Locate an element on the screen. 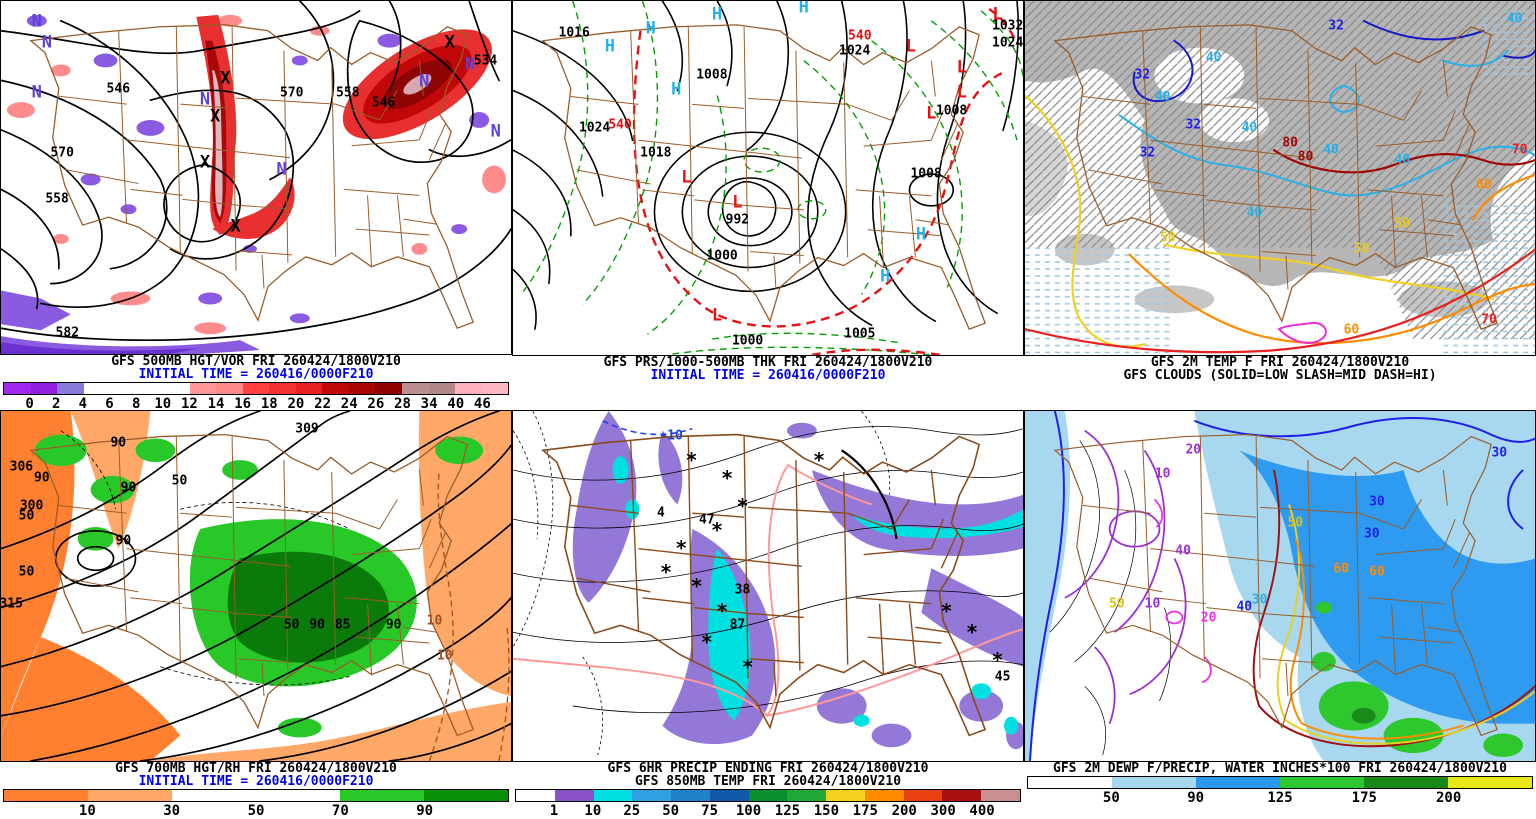  colorbar-tick-label: 18 is located at coordinates (269, 403).